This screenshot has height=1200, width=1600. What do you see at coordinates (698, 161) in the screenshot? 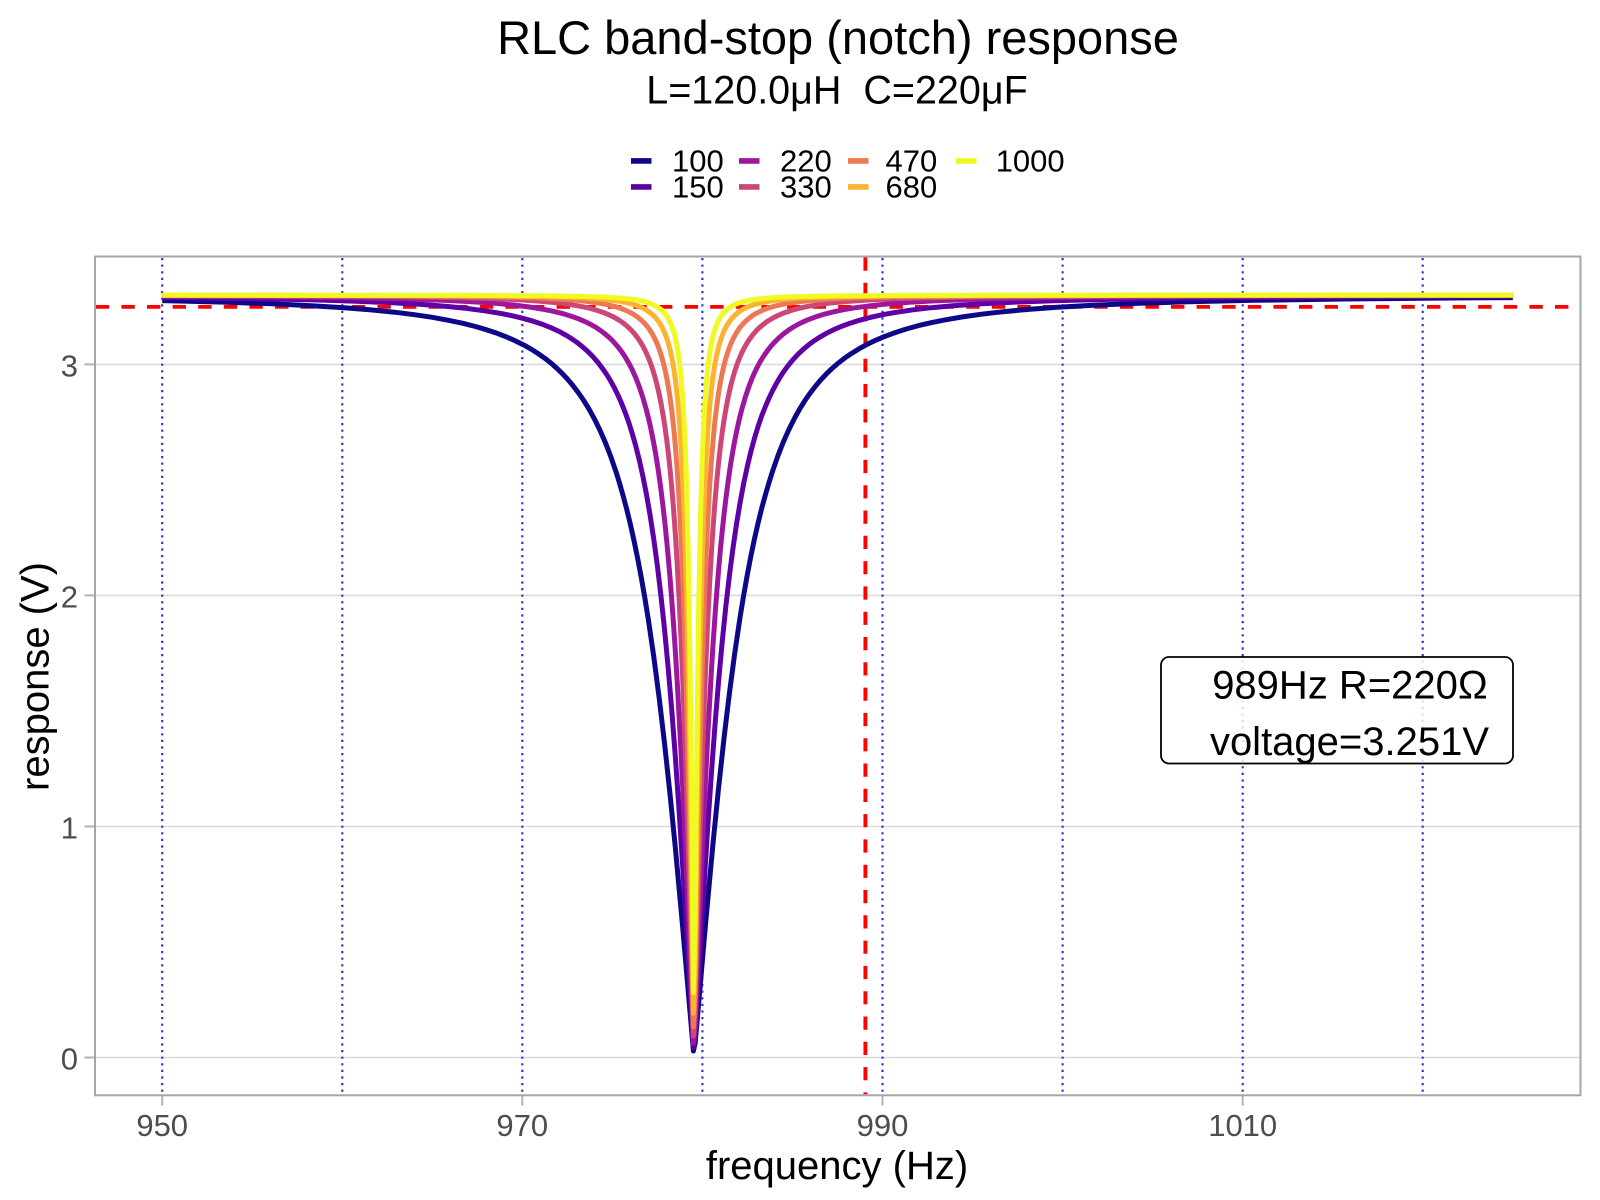
I see `svg-text: 100` at bounding box center [698, 161].